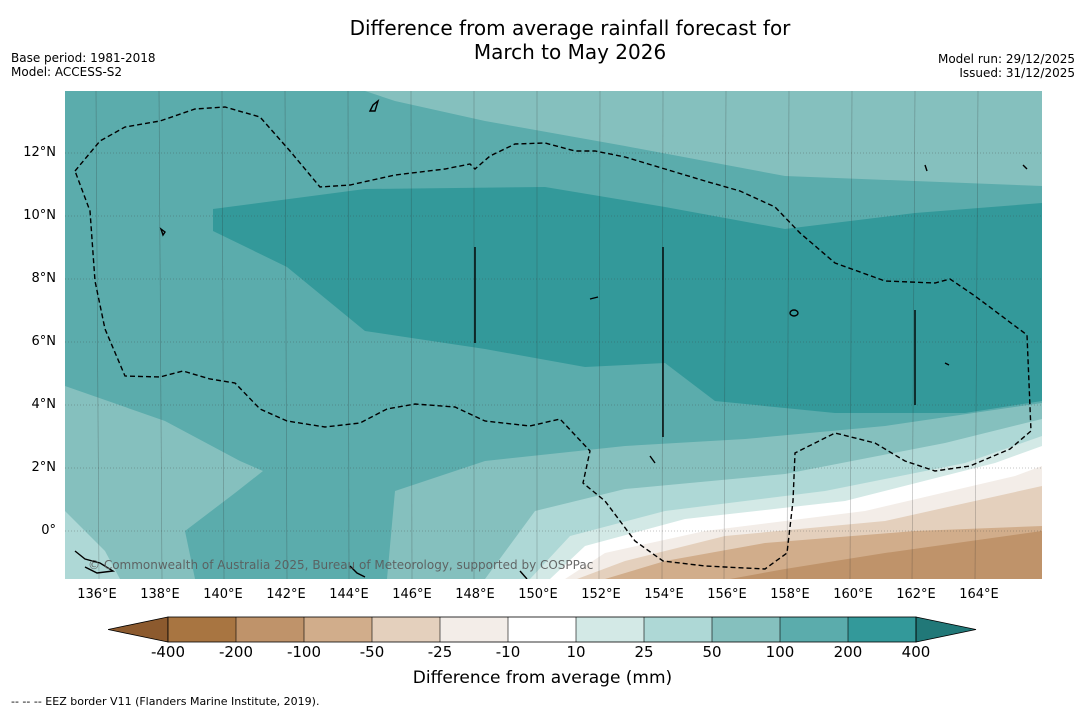 This screenshot has height=713, width=1085. Describe the element at coordinates (44, 341) in the screenshot. I see `lat-label-6n: 6°N` at that location.